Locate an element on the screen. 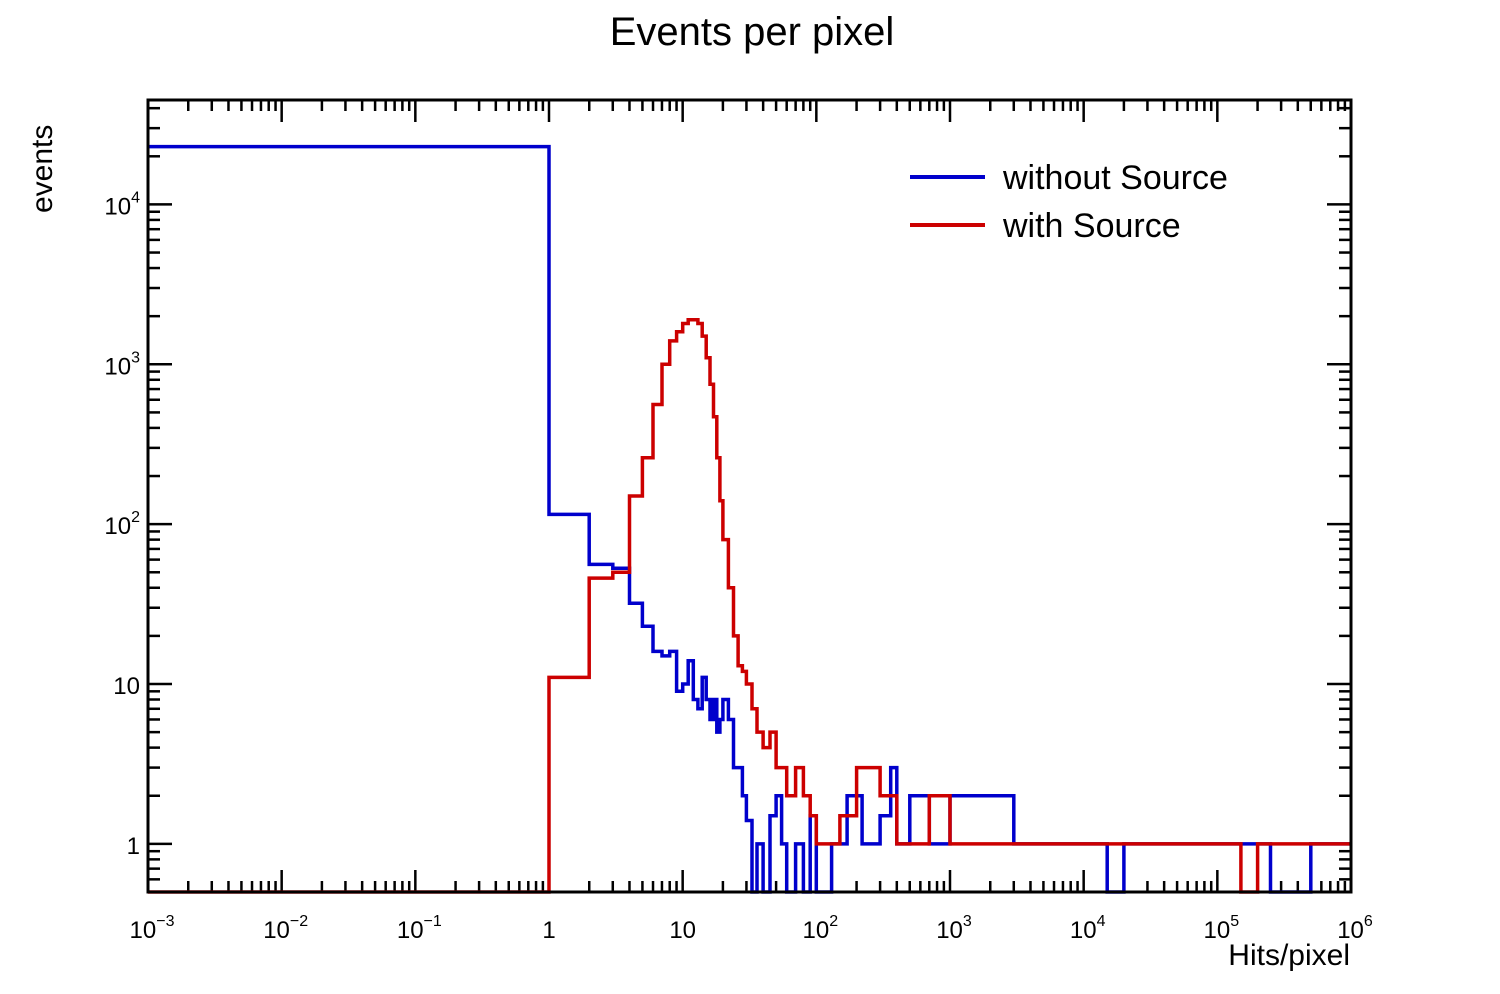 The image size is (1500, 994). x-tick-label: 10³ is located at coordinates (954, 928).